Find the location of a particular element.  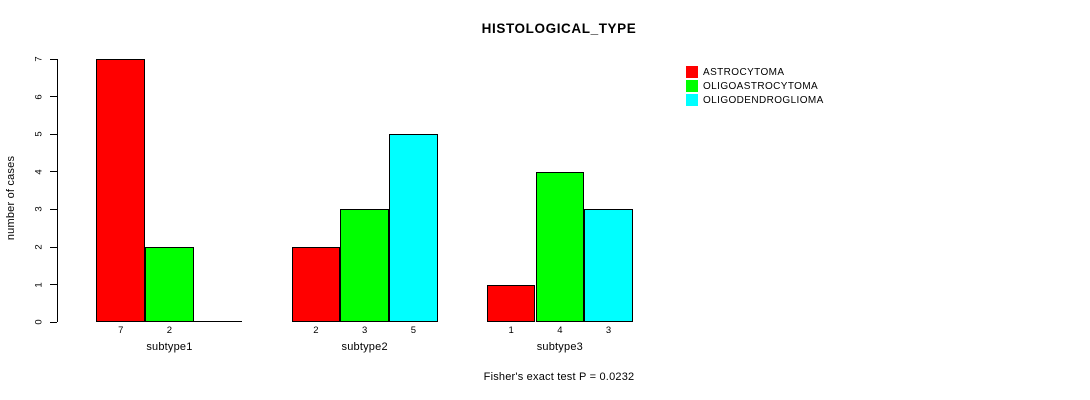

group-label-subtype1: subtype1 is located at coordinates (169, 347).